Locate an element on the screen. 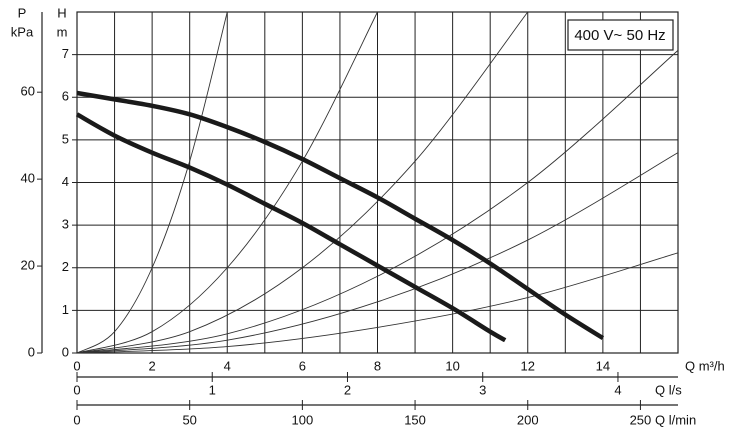  y2-tick-label: 40 is located at coordinates (28, 178).